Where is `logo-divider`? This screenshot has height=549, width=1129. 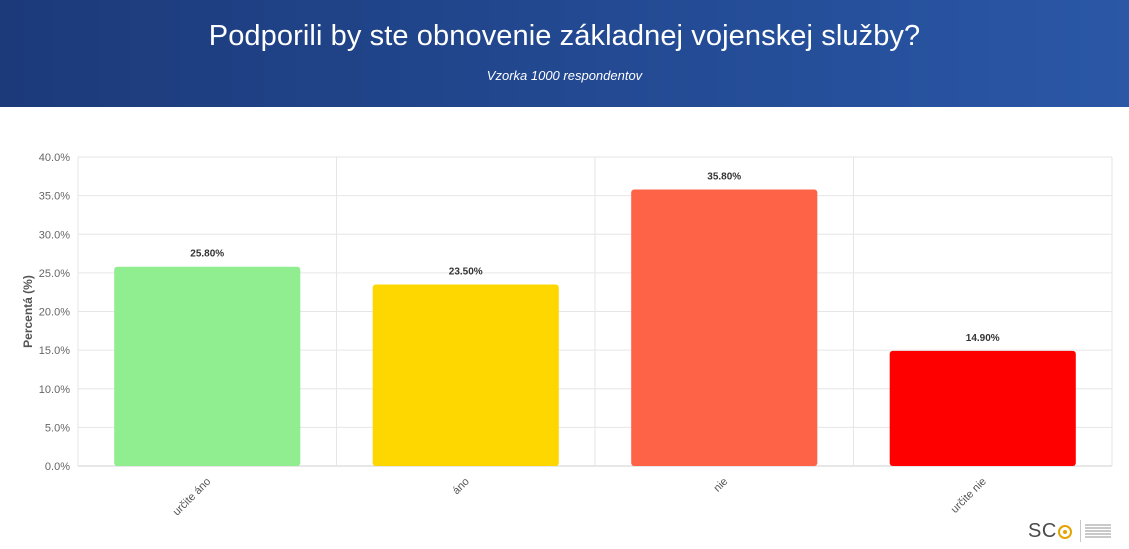 logo-divider is located at coordinates (1080, 531).